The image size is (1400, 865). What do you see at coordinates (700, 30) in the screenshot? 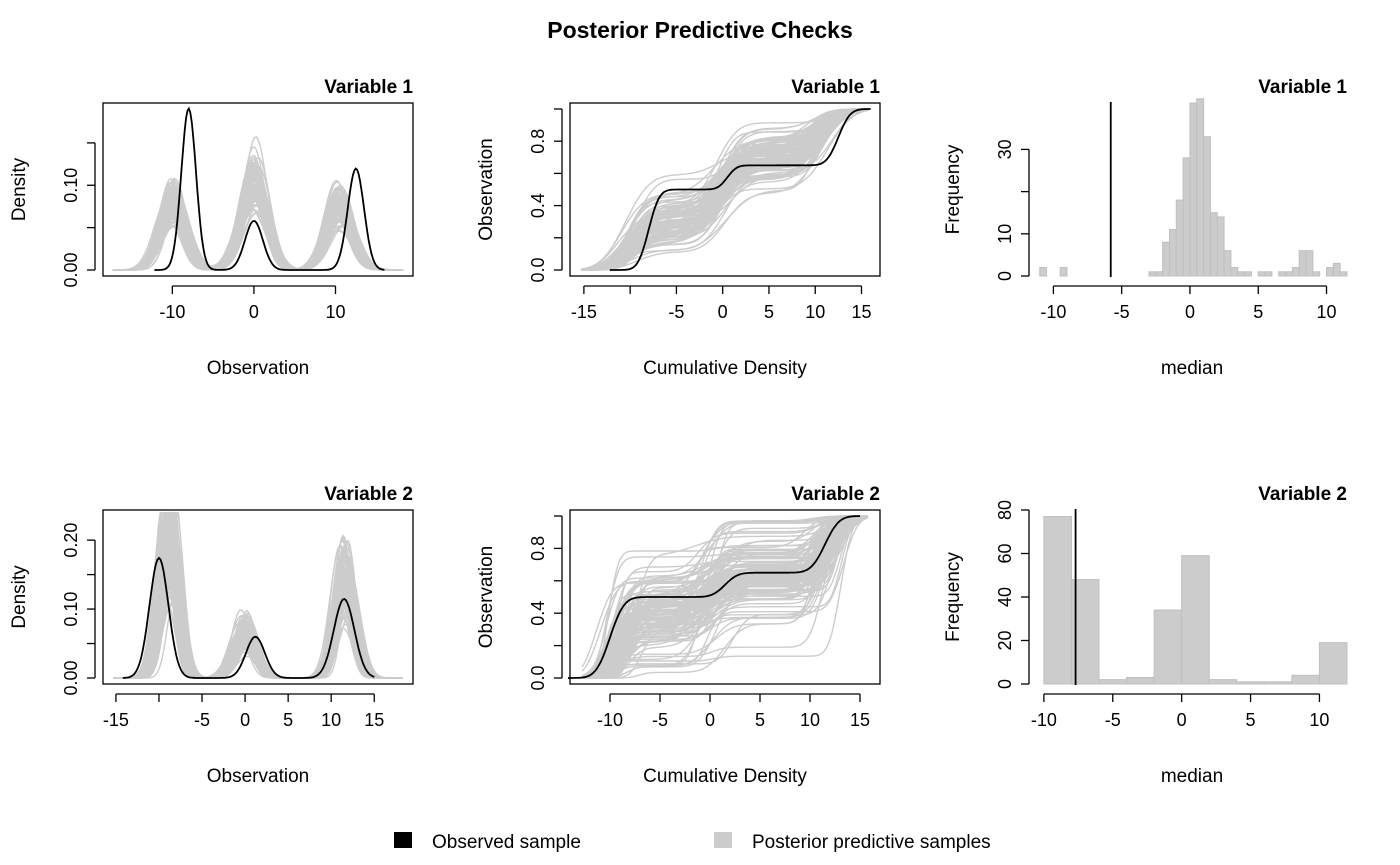
I see `figure-title: Posterior Predictive Checks` at bounding box center [700, 30].